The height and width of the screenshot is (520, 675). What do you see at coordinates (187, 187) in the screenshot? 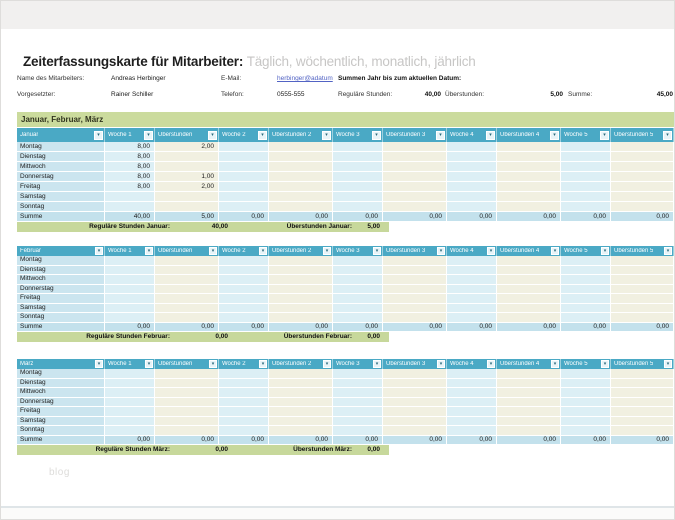
I see `data-cell: 2,00` at bounding box center [187, 187].